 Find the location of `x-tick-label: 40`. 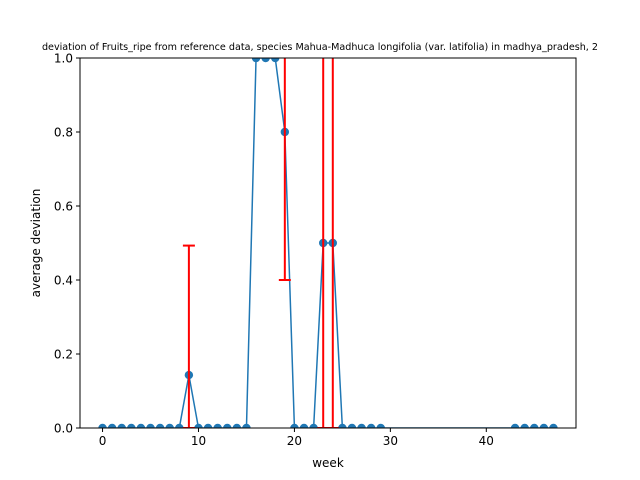

x-tick-label: 40 is located at coordinates (486, 441).